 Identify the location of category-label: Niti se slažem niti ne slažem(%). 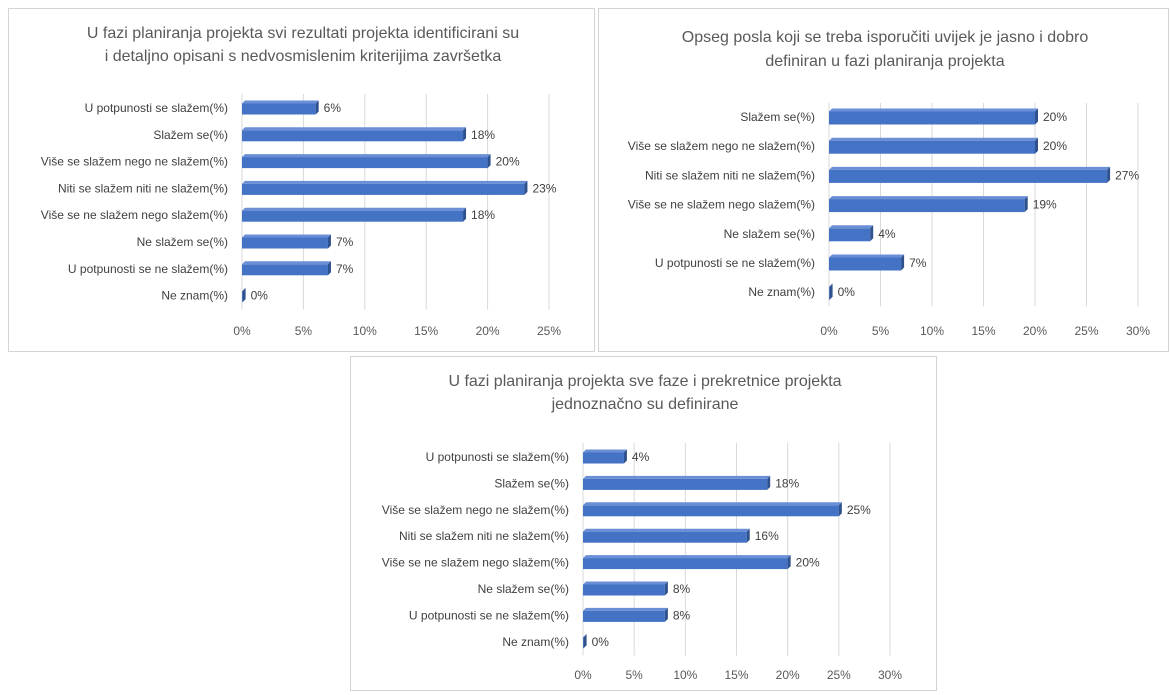
(484, 536).